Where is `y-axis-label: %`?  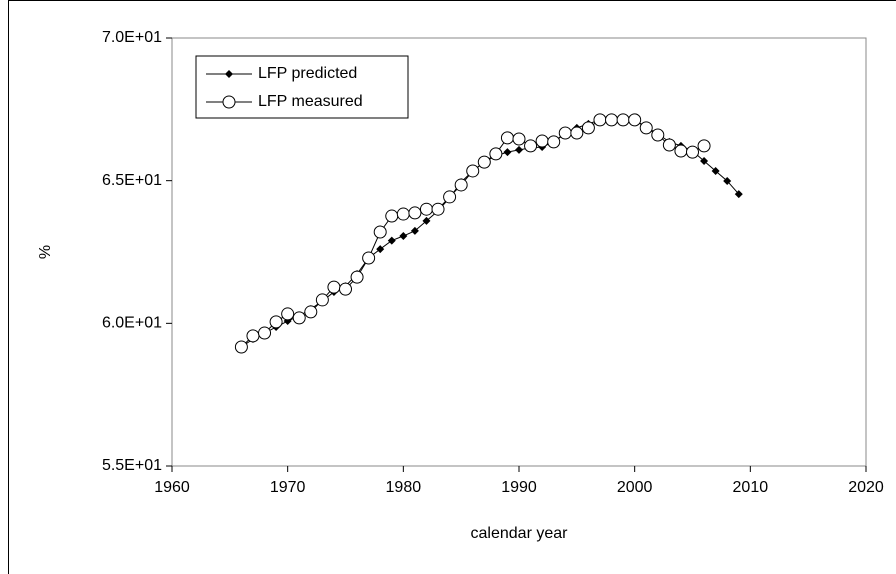
y-axis-label: % is located at coordinates (45, 252).